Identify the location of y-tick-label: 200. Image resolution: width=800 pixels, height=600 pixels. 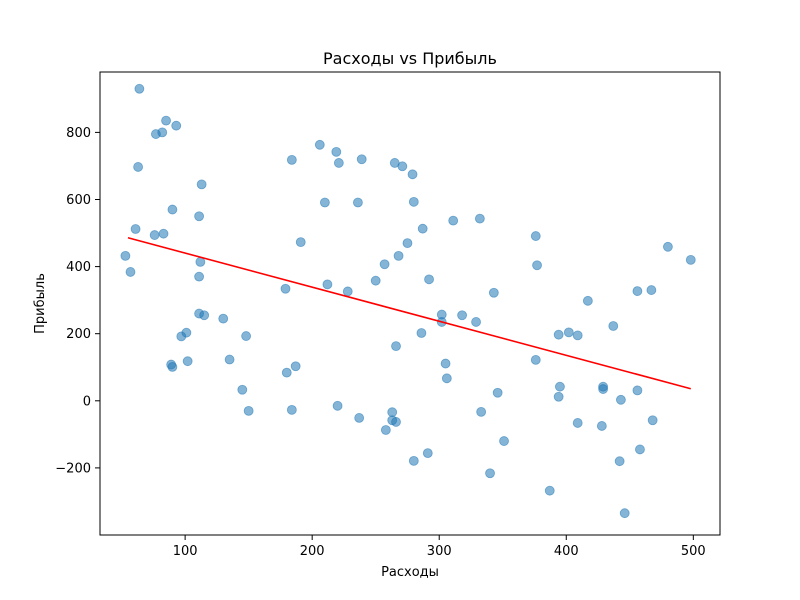
(78, 334).